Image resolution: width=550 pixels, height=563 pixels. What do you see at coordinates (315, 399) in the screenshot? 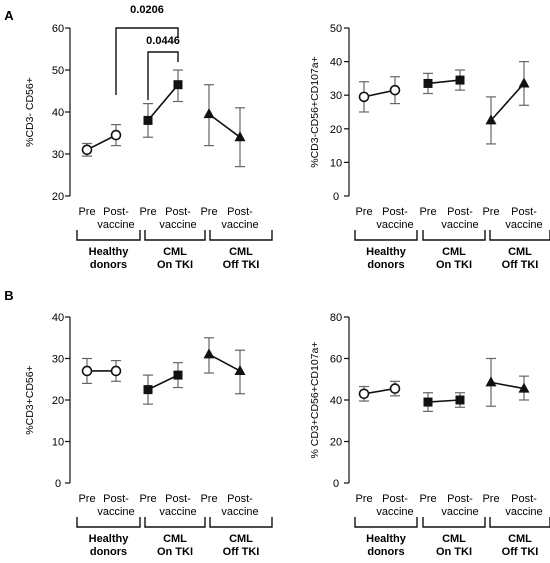
I see `y-axis-title: % CD3+CD56+CD107a+` at bounding box center [315, 399].